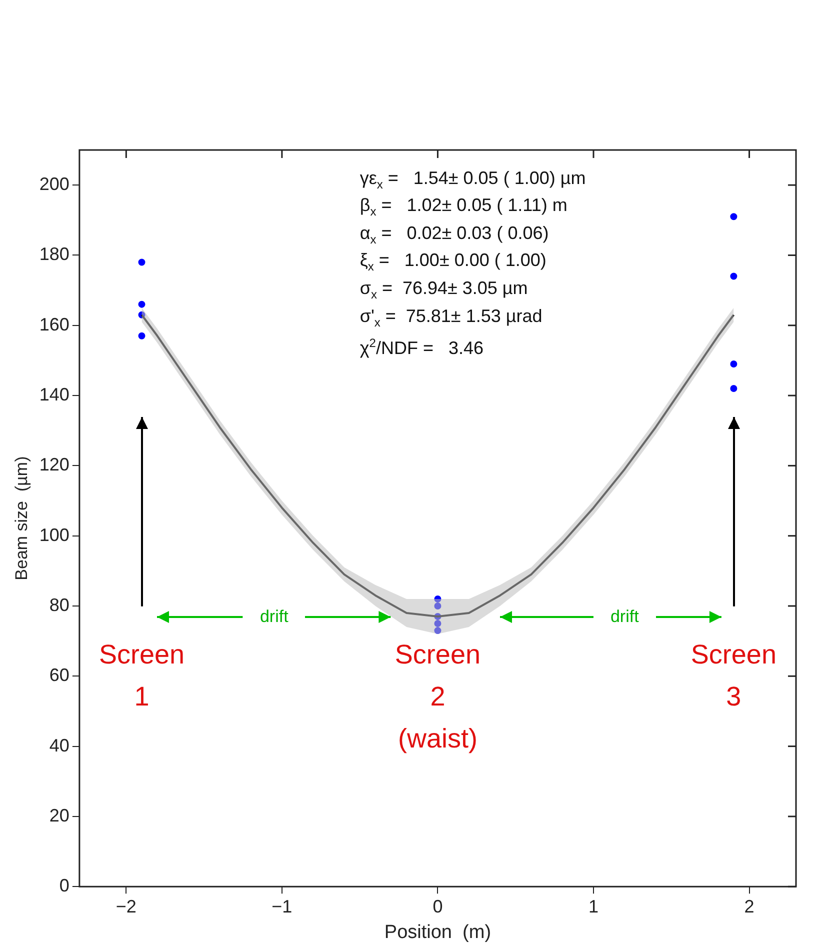  I want to click on y-tick-label: 180, so click(54, 254).